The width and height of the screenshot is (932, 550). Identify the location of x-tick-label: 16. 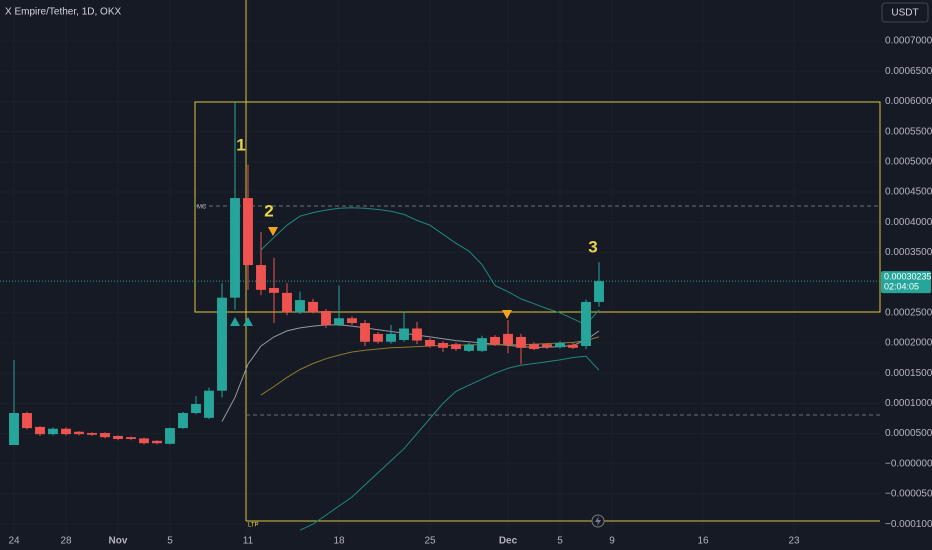
(703, 541).